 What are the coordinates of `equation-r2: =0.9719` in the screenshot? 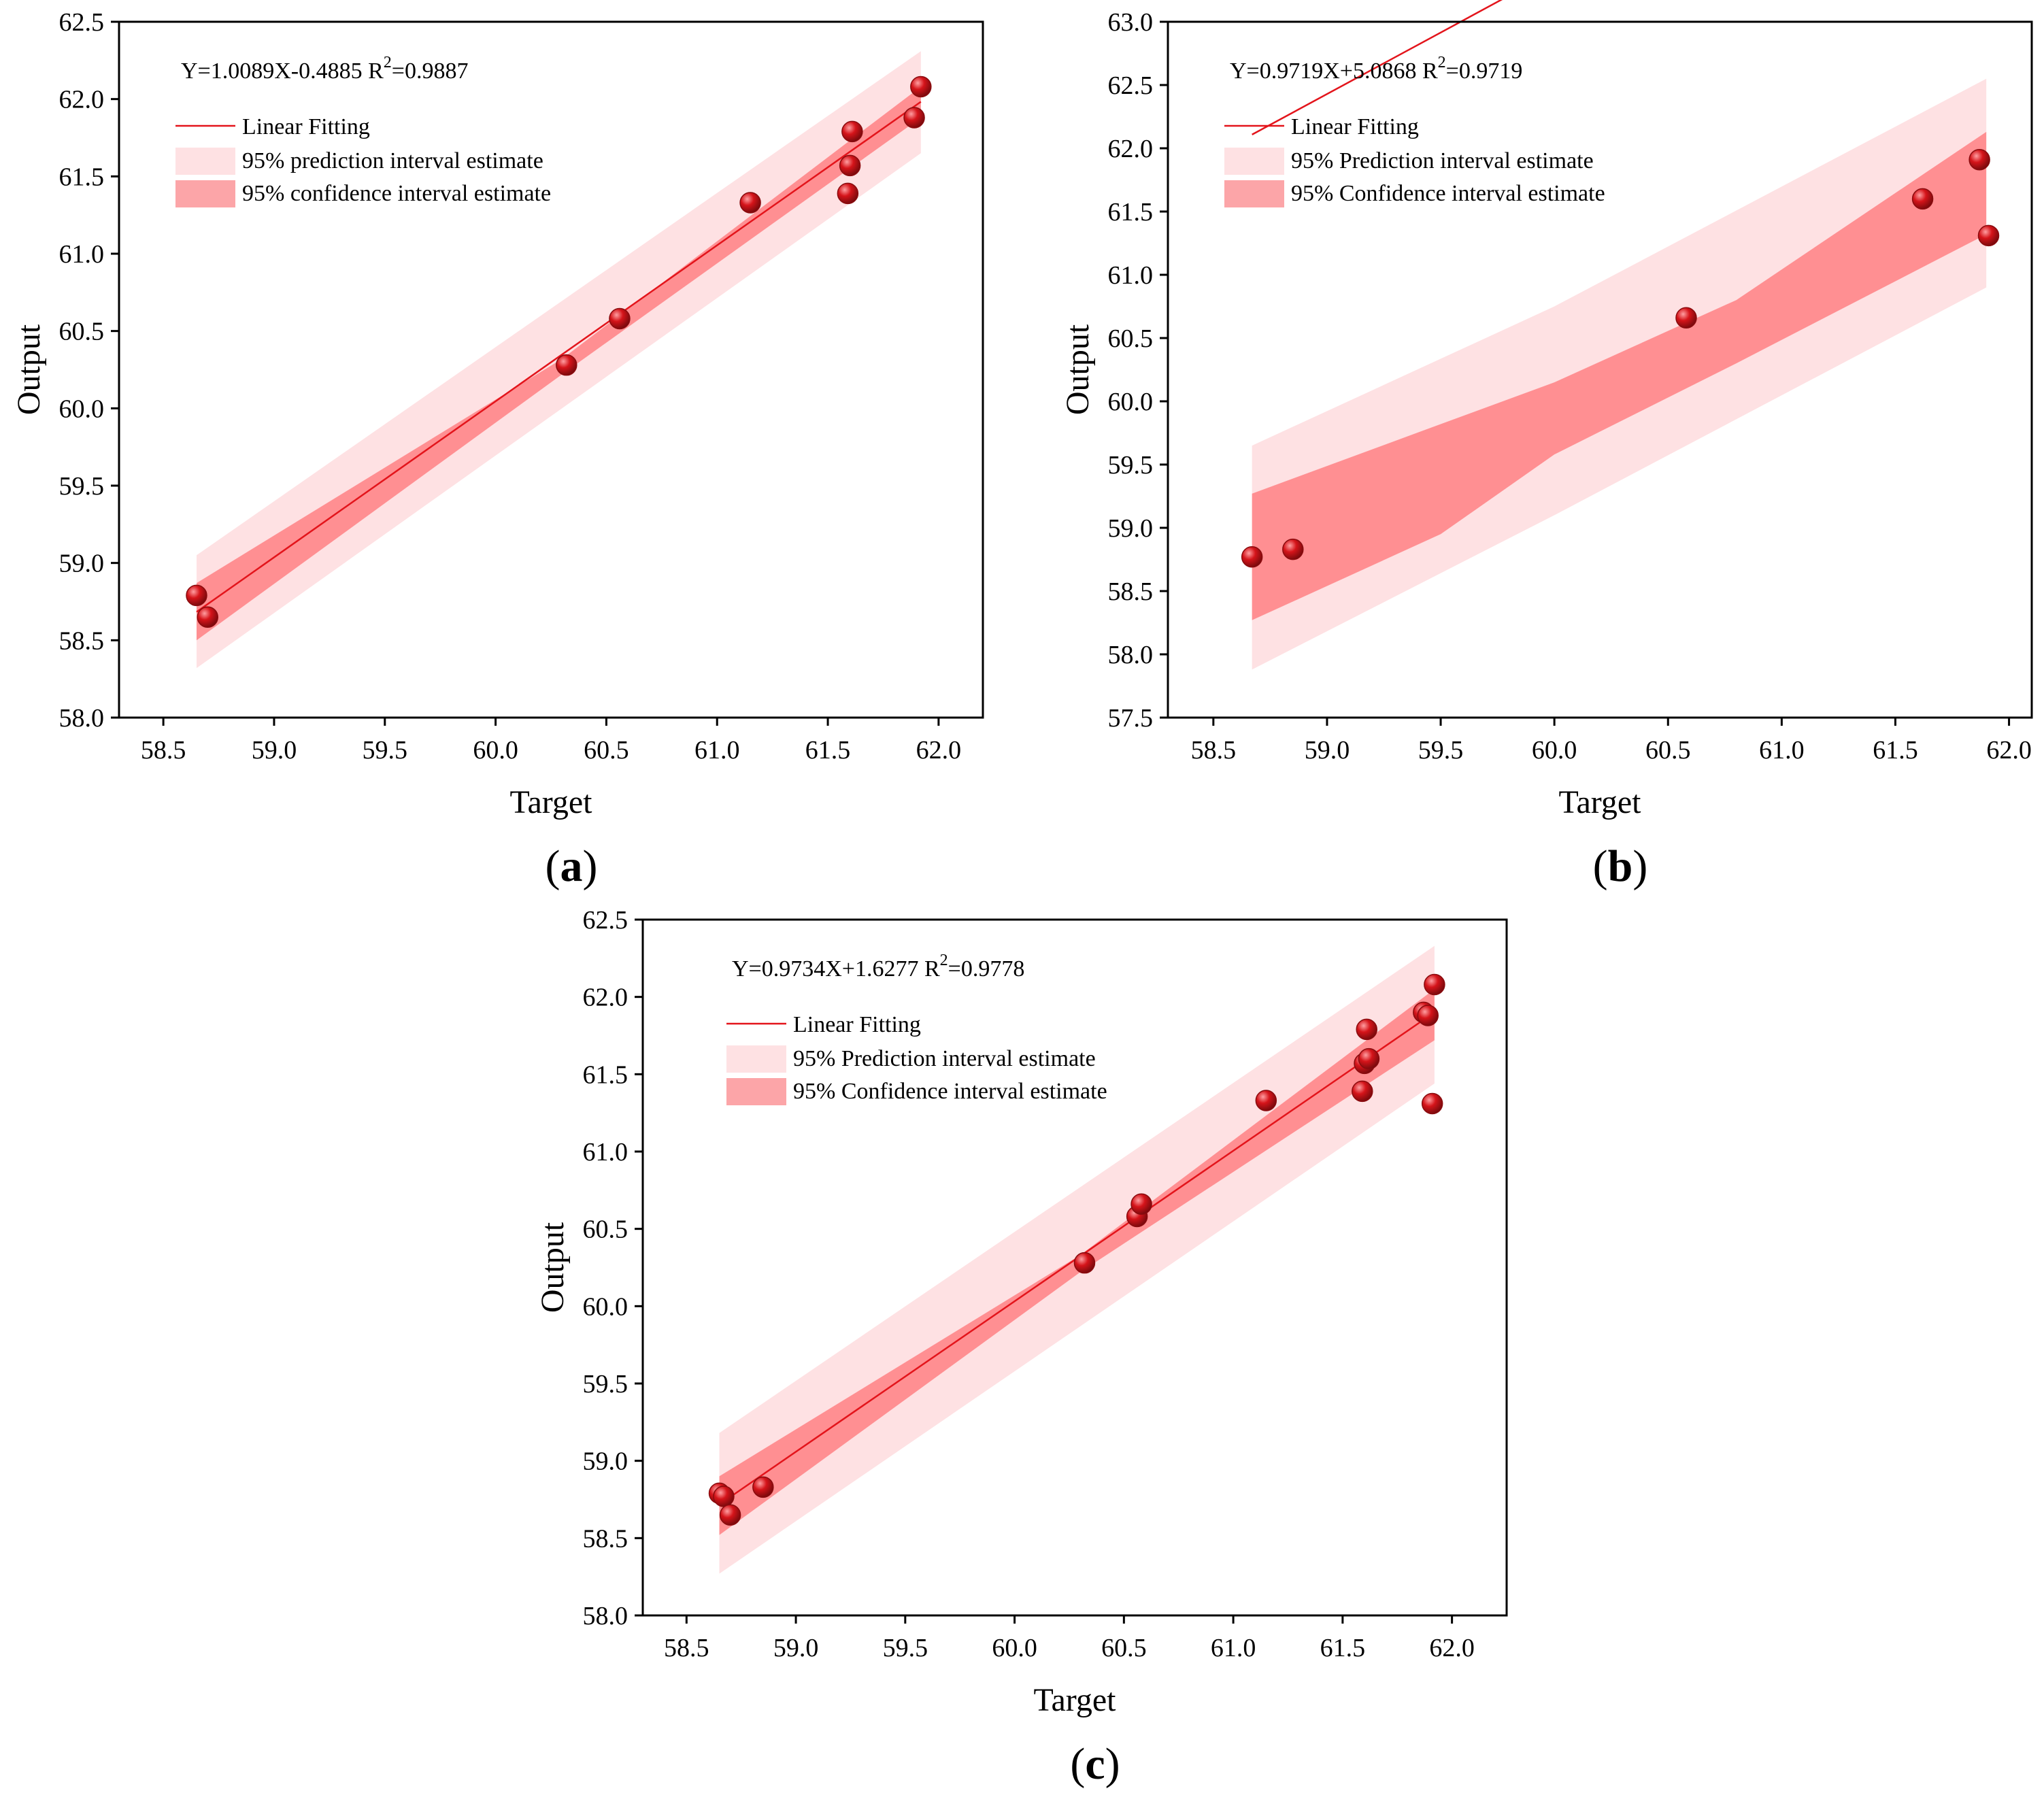 It's located at (1484, 71).